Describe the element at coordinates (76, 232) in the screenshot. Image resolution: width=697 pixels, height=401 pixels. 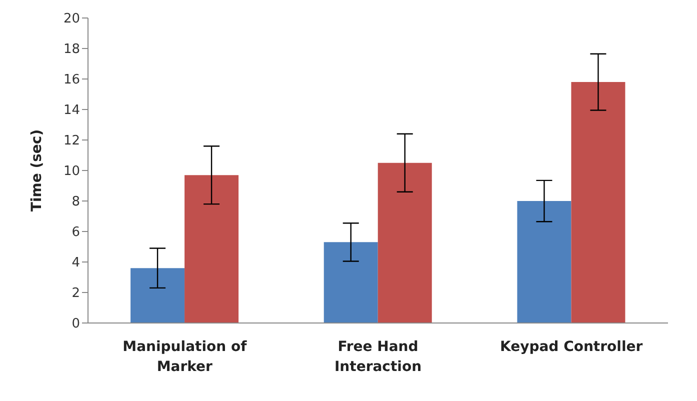
I see `y-tick-label: 6` at that location.